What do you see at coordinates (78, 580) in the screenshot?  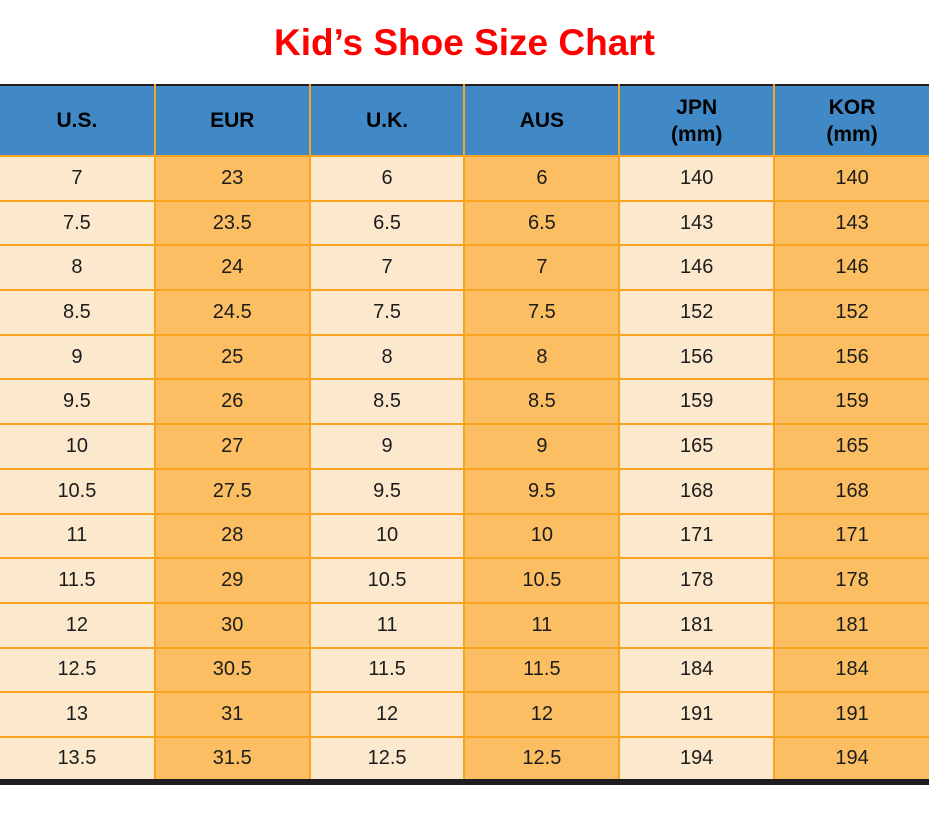 I see `table-cell: 11.5` at bounding box center [78, 580].